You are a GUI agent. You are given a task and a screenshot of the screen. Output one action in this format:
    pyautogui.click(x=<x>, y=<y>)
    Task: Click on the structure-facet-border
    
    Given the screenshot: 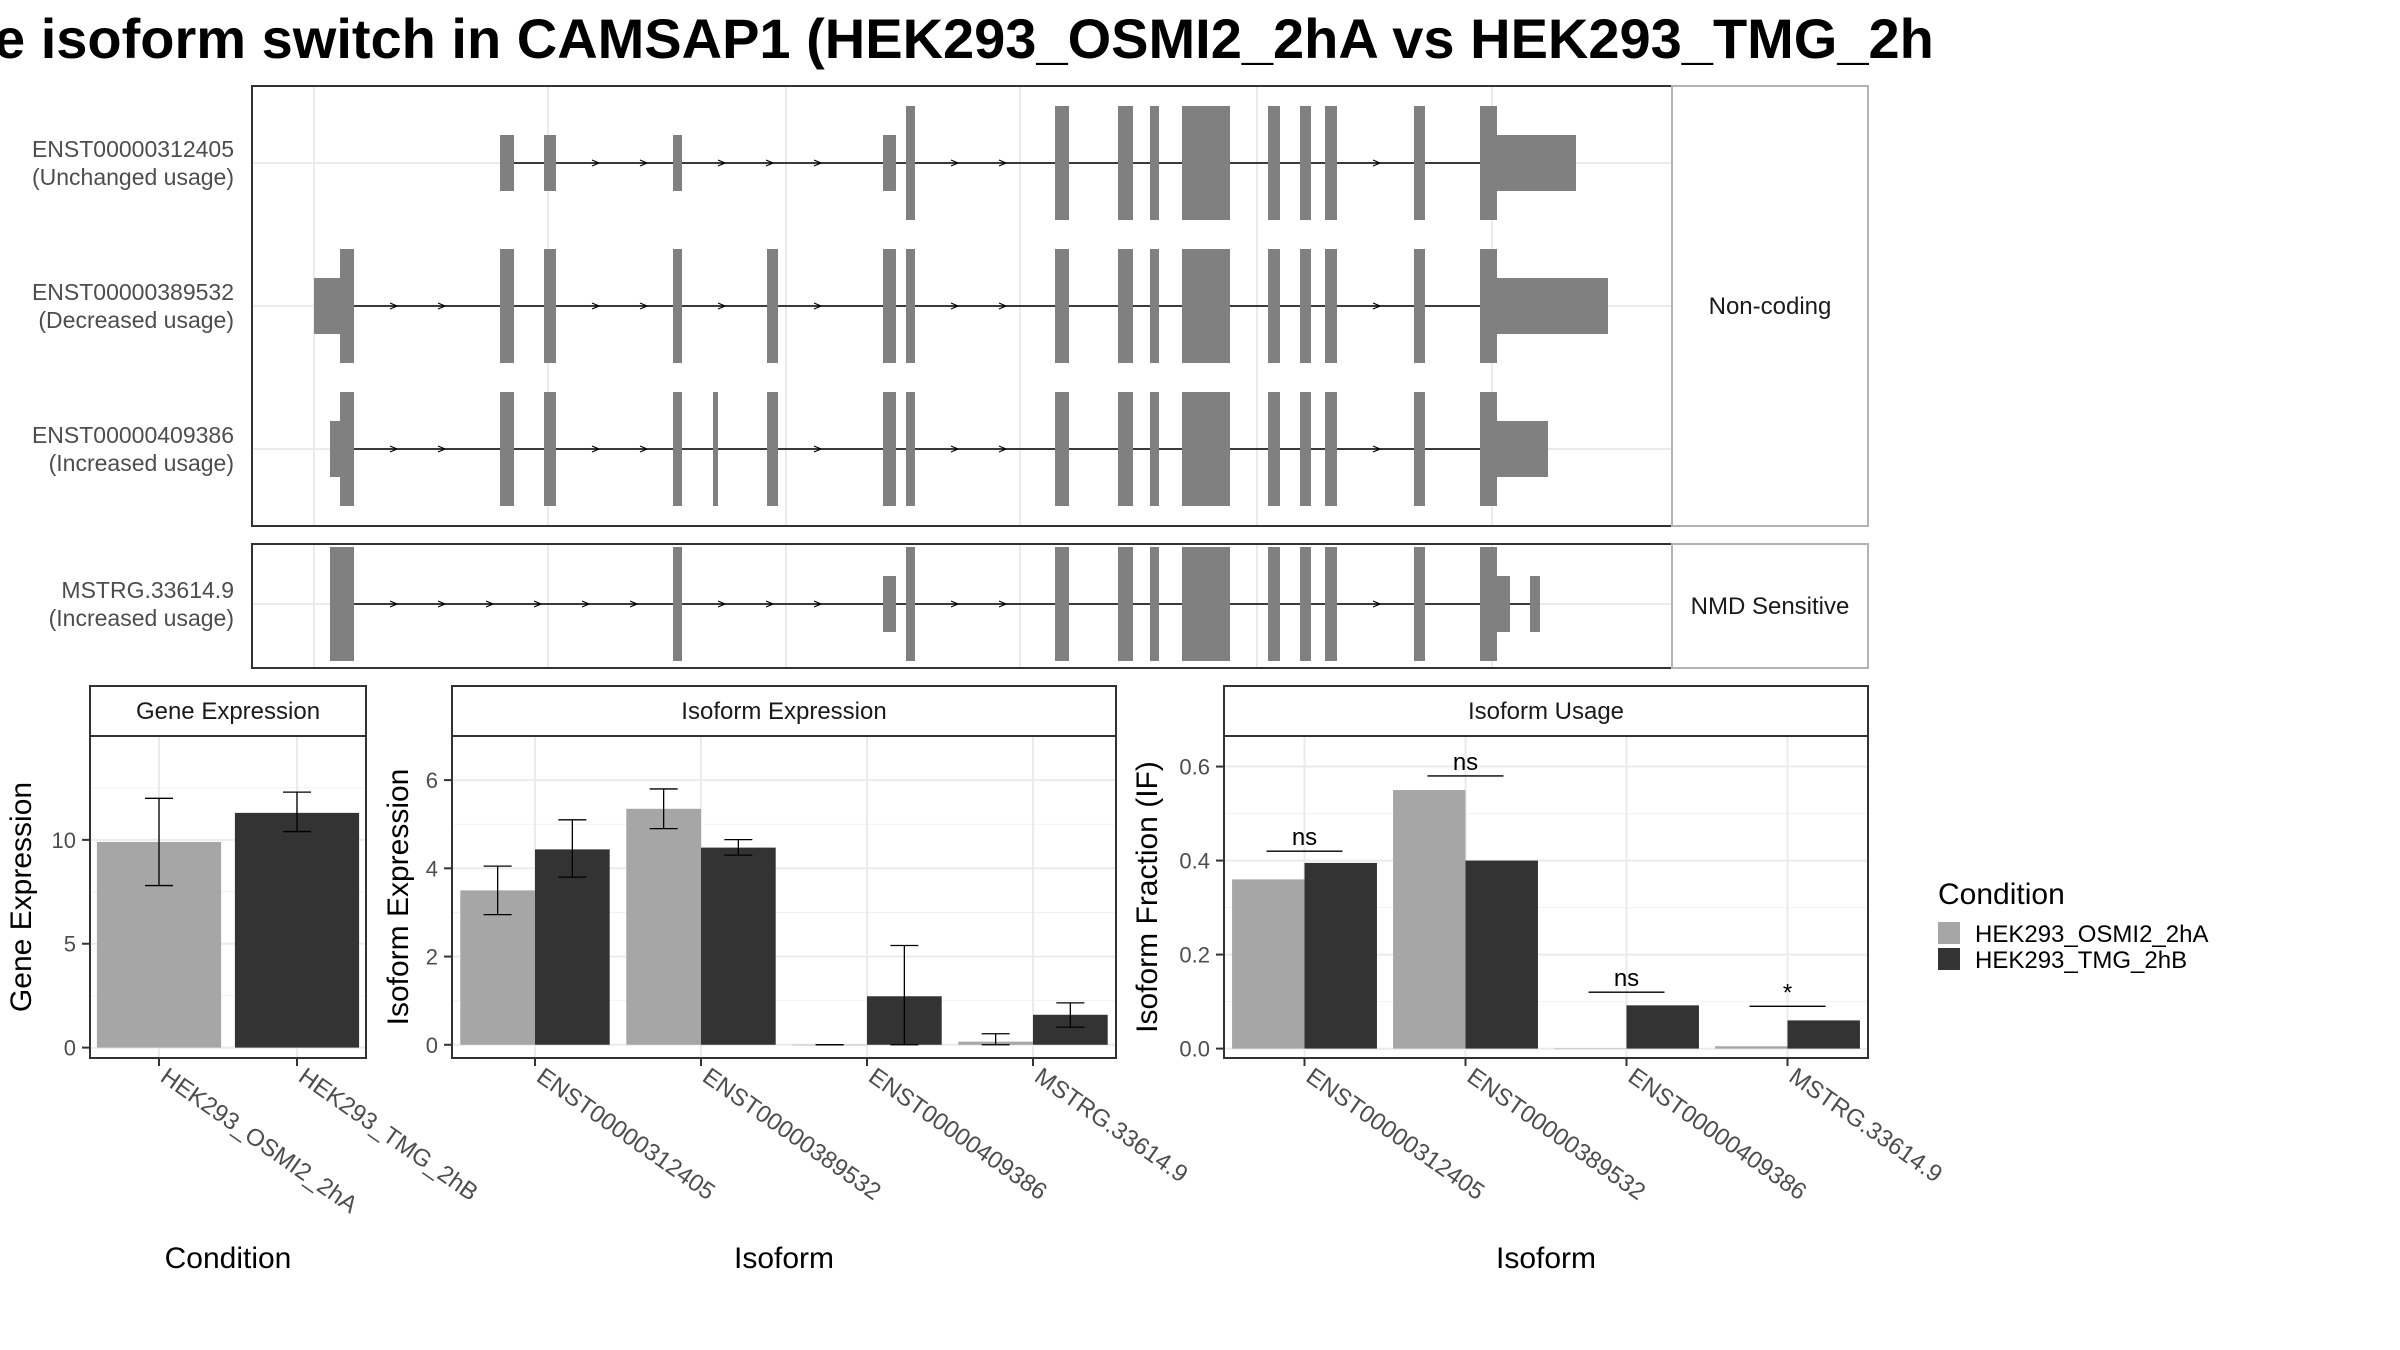 What is the action you would take?
    pyautogui.click(x=962, y=606)
    